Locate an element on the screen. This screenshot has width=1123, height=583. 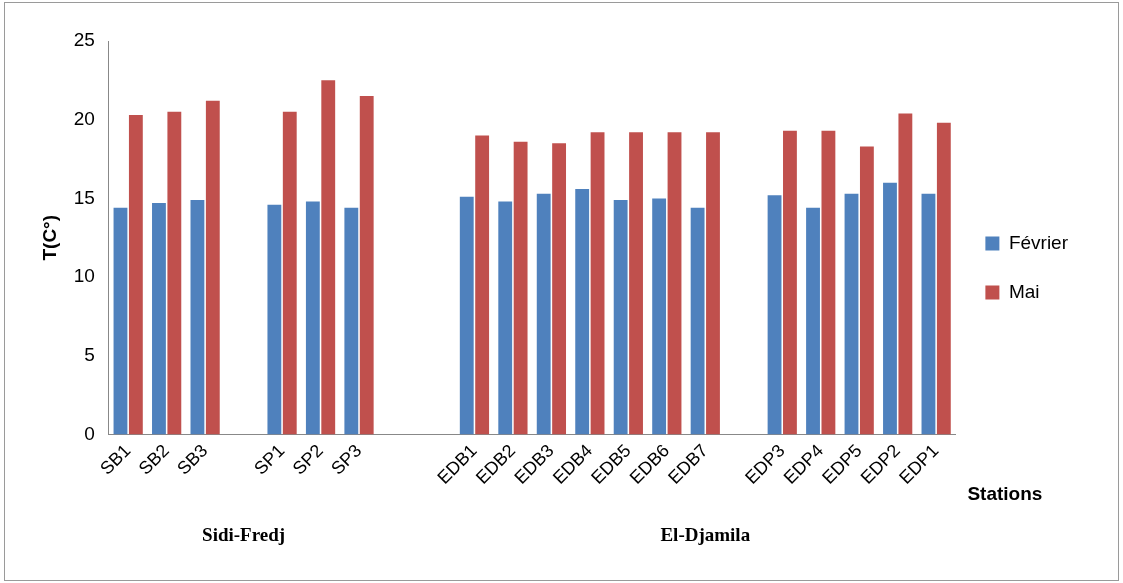
y-tick-label: 25 is located at coordinates (84, 40).